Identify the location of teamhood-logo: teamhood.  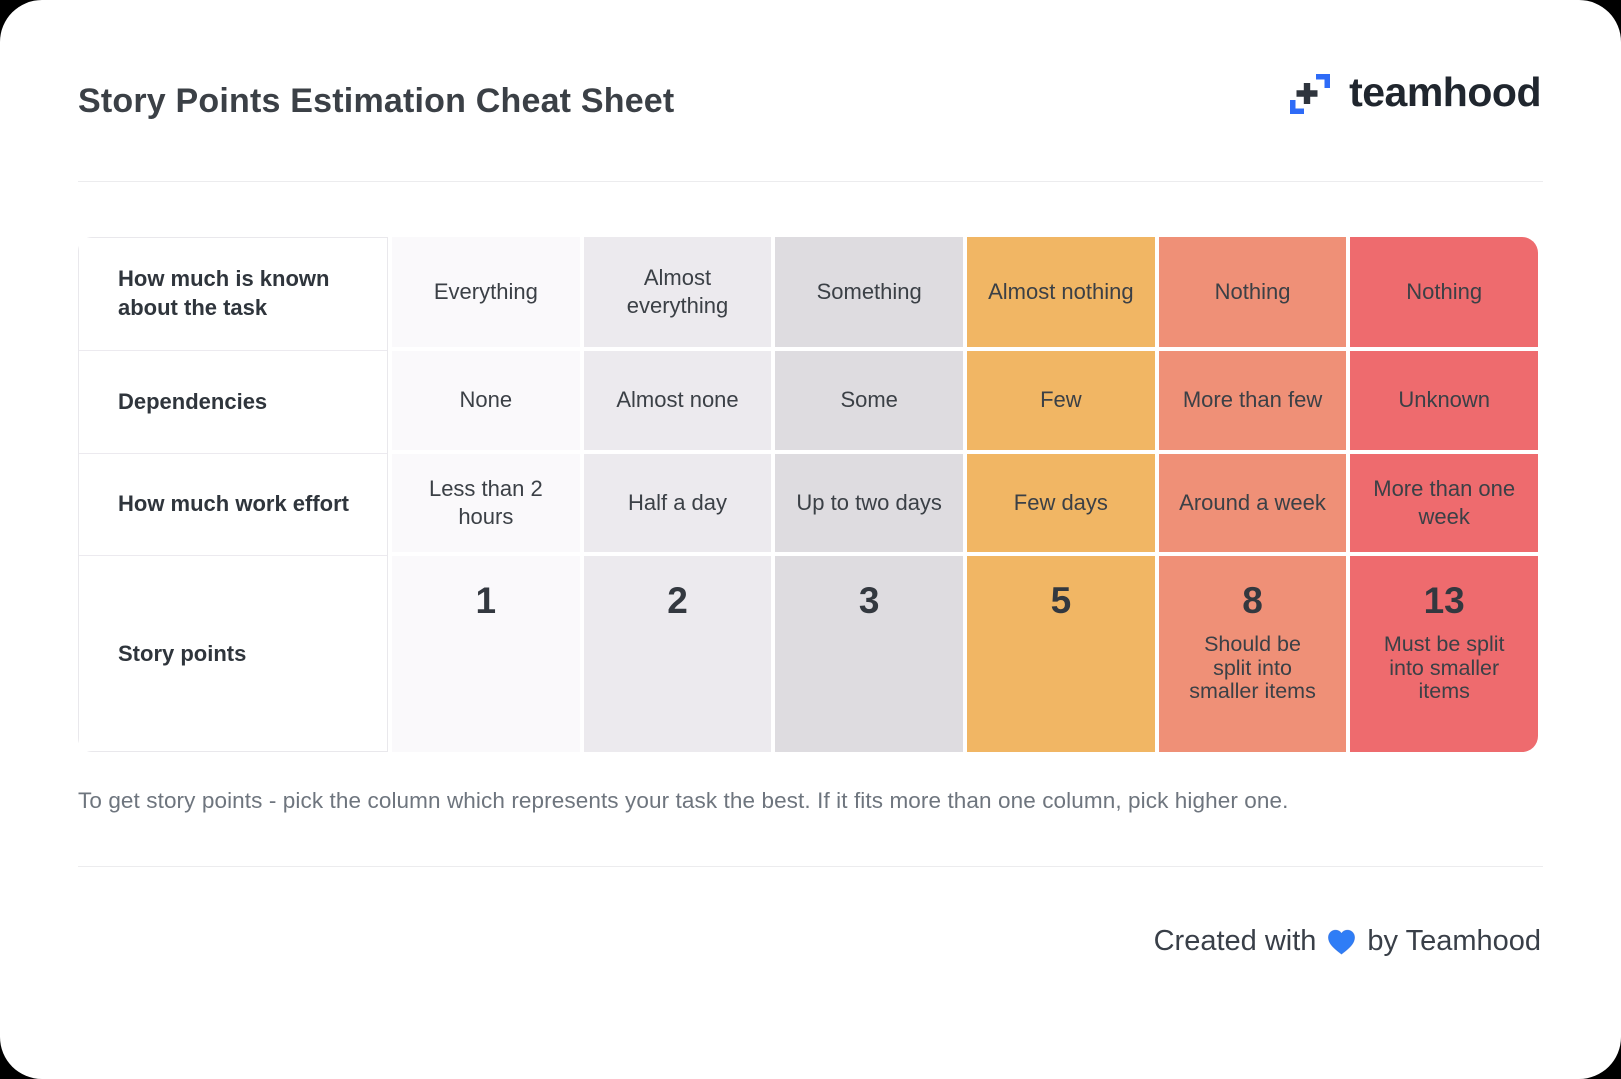
(1413, 93).